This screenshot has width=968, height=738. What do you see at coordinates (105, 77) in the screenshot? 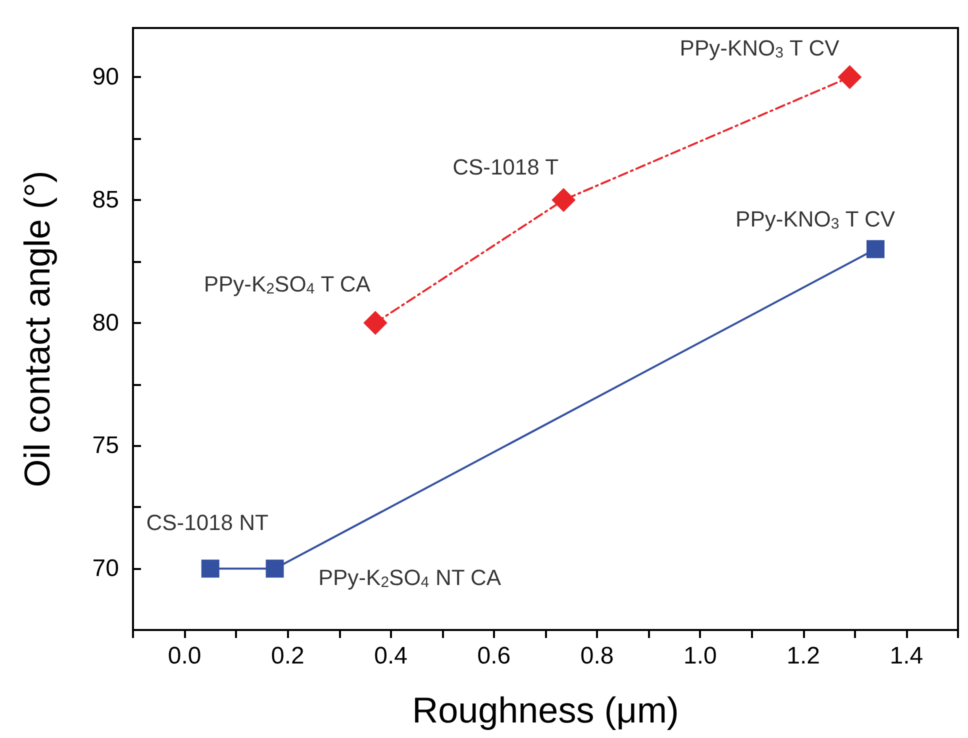
I see `y-tick-label: 90` at bounding box center [105, 77].